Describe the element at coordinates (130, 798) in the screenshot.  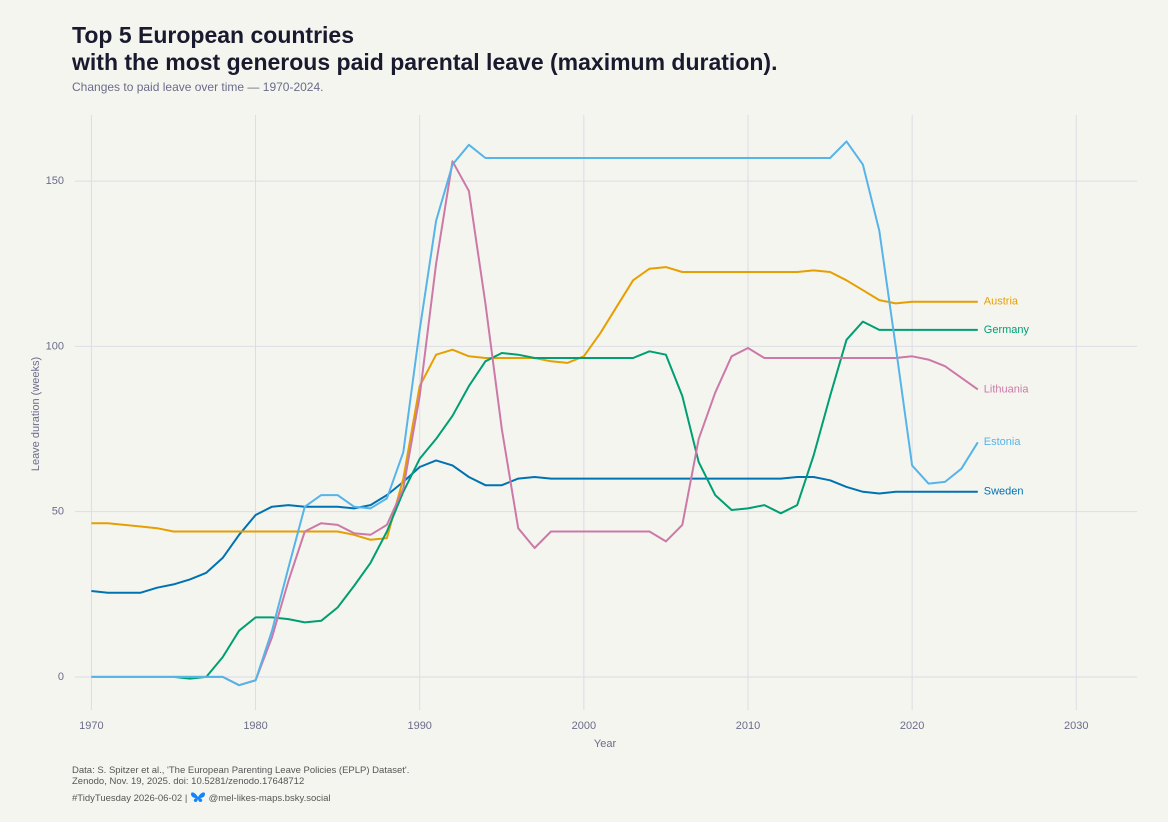
I see `caption-text: #TidyTuesday 2026-06-02 |` at that location.